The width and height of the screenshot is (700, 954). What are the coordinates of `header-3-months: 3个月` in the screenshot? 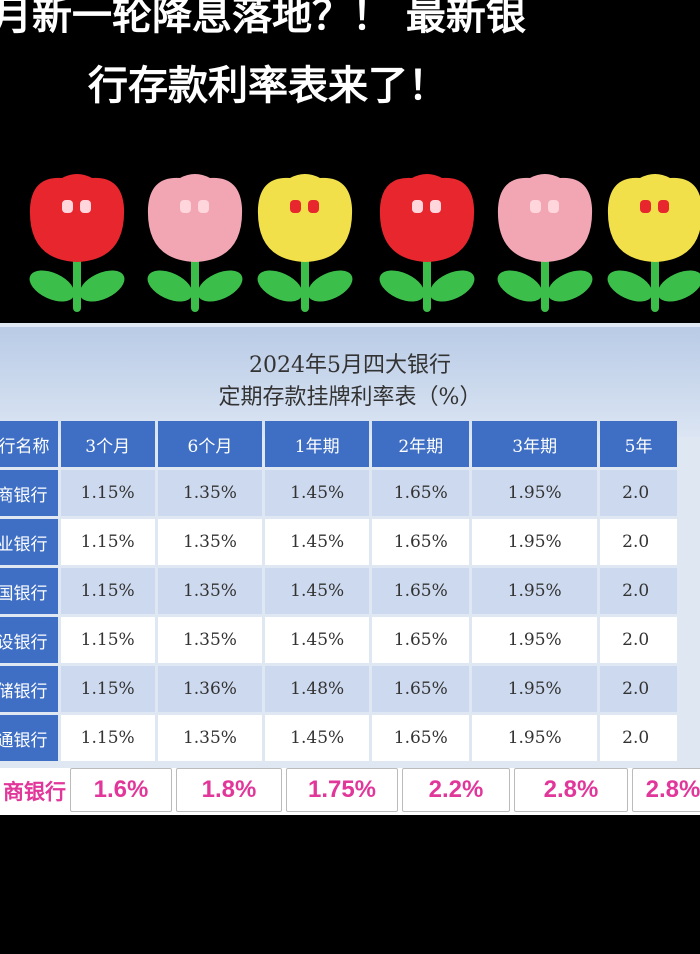 It's located at (107, 444).